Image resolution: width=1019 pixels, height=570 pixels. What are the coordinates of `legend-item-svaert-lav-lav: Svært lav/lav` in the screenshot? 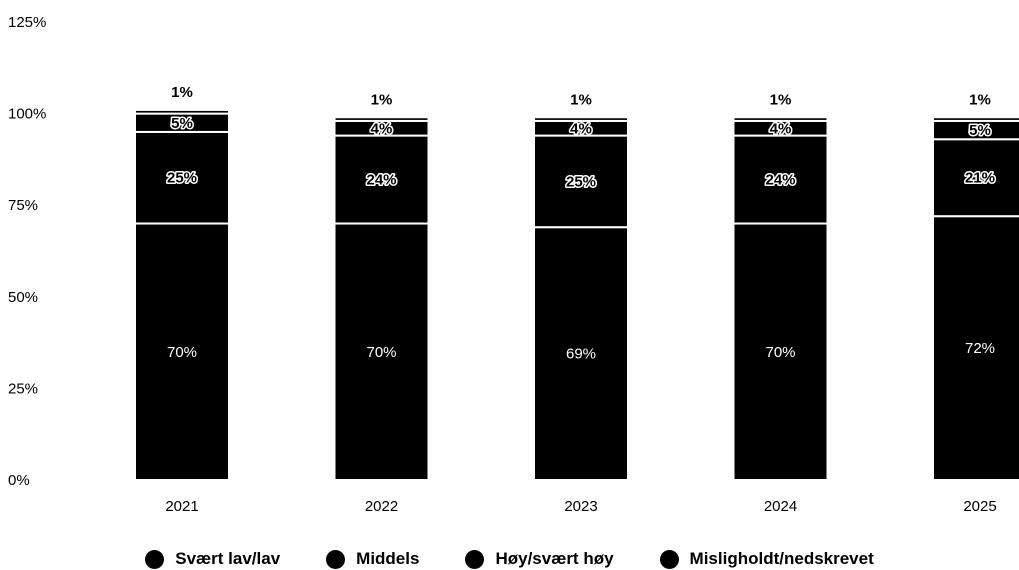 It's located at (212, 559).